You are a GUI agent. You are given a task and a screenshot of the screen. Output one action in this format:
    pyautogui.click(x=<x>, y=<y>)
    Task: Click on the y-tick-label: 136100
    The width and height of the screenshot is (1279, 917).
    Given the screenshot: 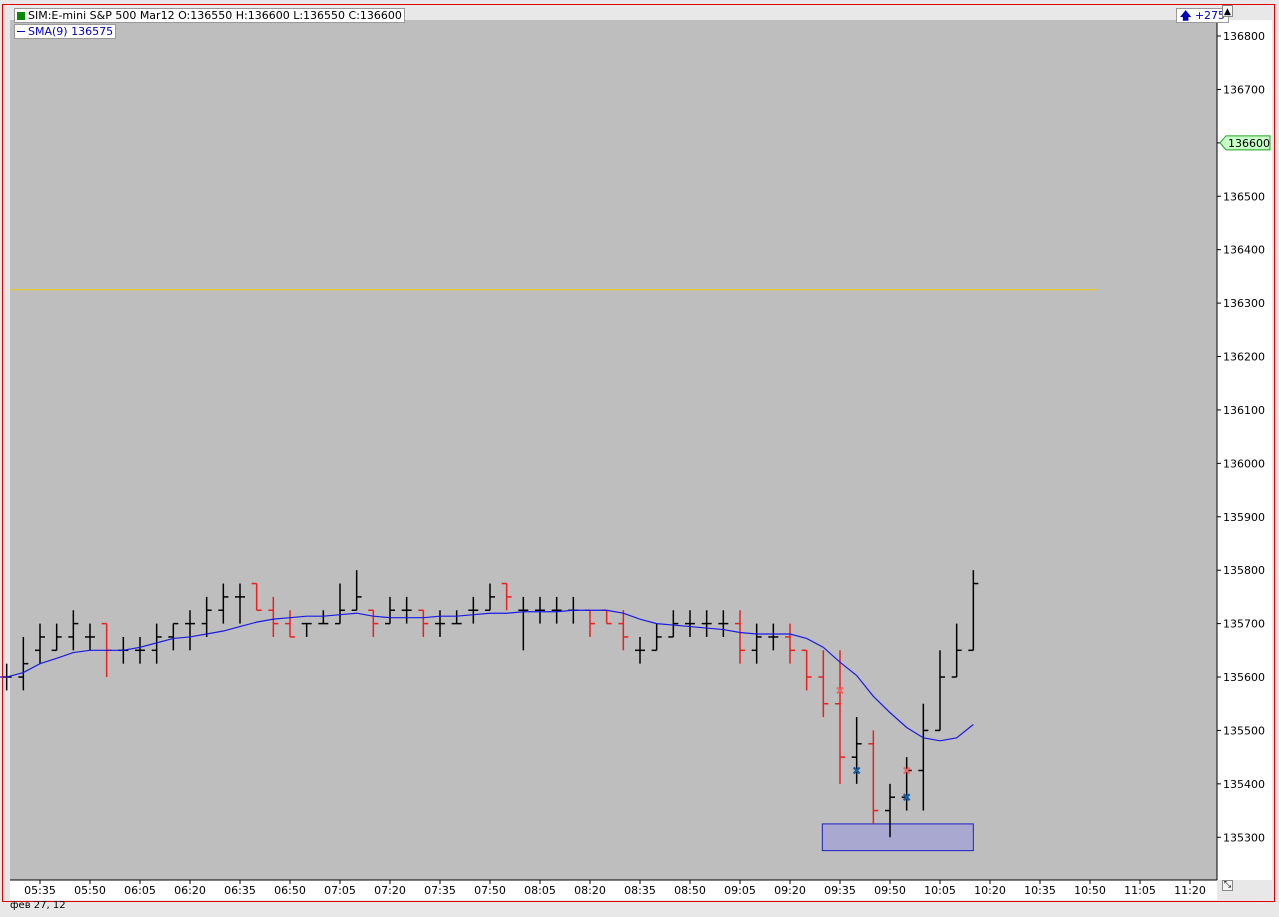 What is the action you would take?
    pyautogui.click(x=1244, y=410)
    